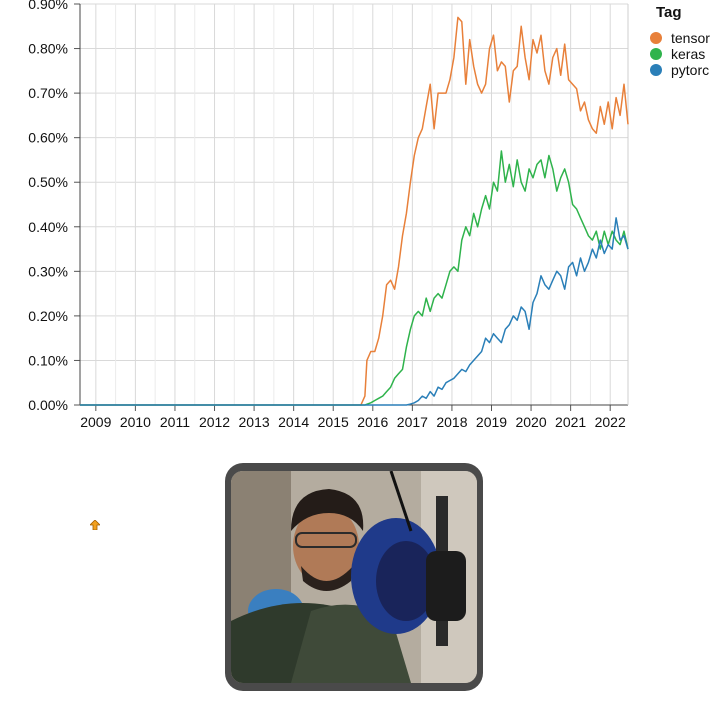 This screenshot has width=720, height=720. I want to click on x-tick-label: 2014, so click(293, 422).